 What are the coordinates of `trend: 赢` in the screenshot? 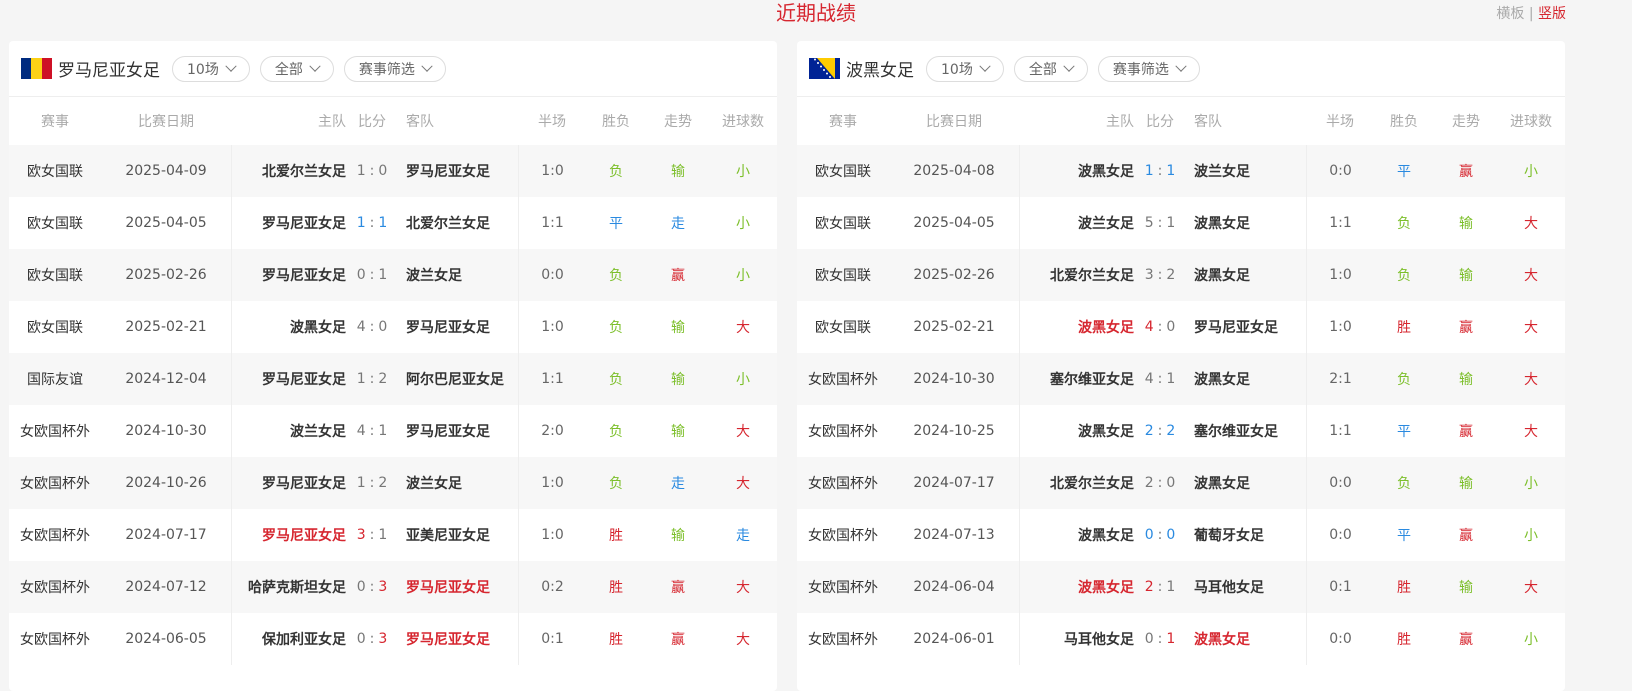 It's located at (678, 588).